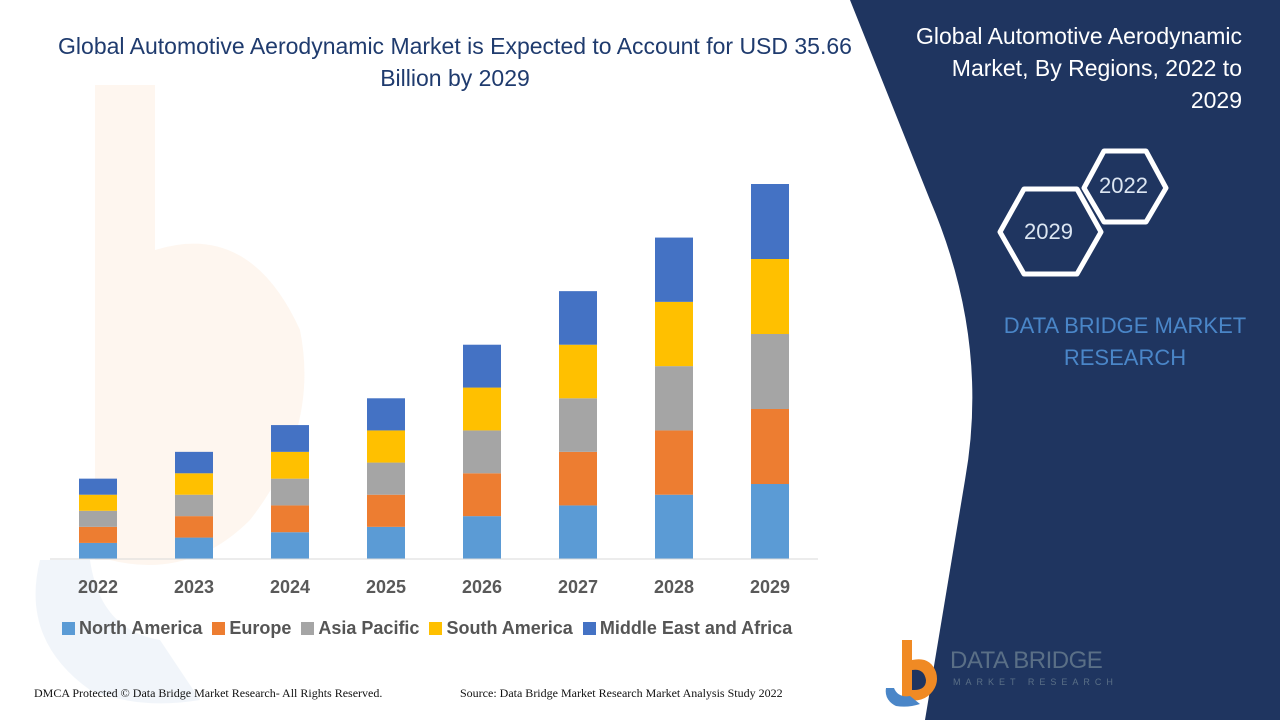 The width and height of the screenshot is (1280, 720). Describe the element at coordinates (482, 587) in the screenshot. I see `x-tick-label: 2026` at that location.